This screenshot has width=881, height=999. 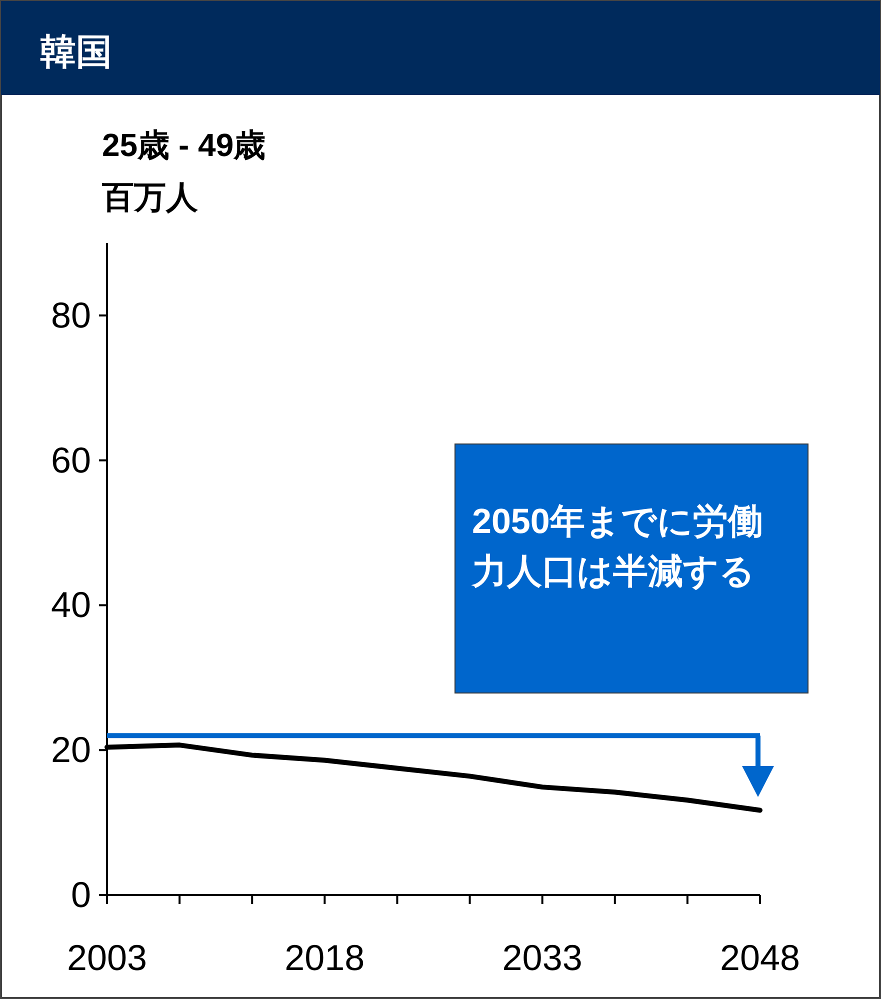 What do you see at coordinates (760, 957) in the screenshot?
I see `x-tick-label: 2048` at bounding box center [760, 957].